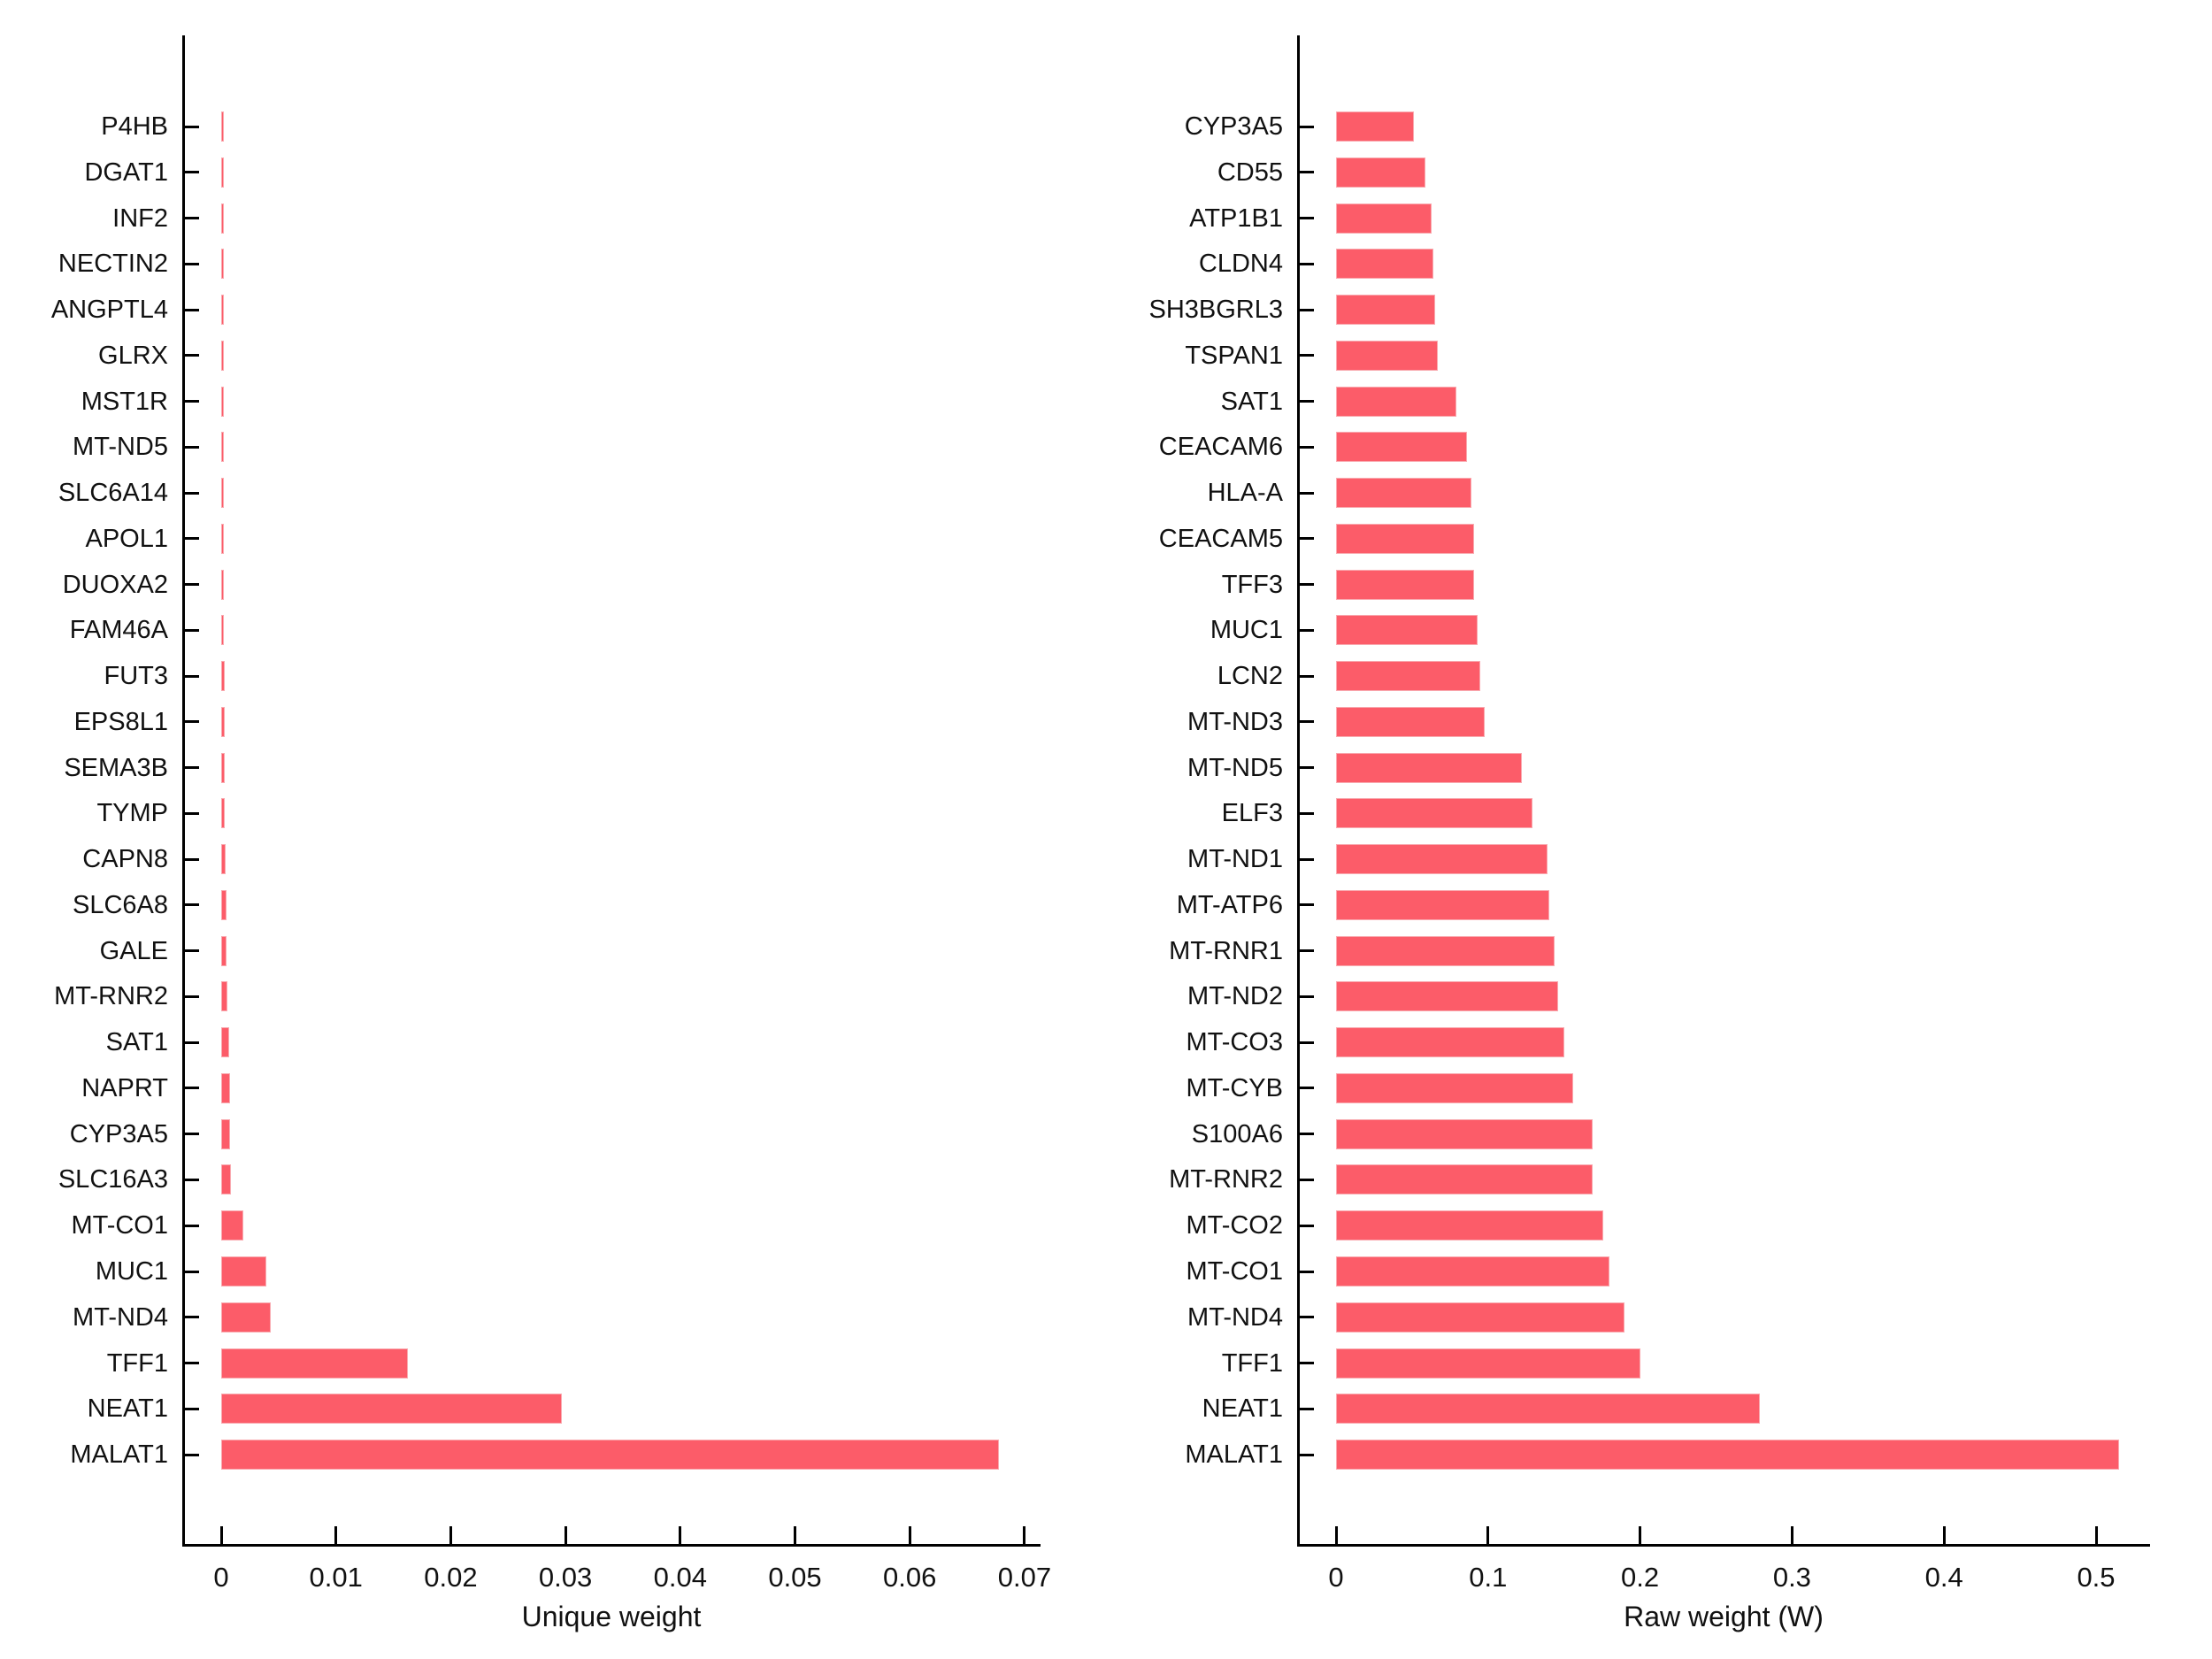 The image size is (2212, 1659). I want to click on gene-label: MST1R, so click(125, 401).